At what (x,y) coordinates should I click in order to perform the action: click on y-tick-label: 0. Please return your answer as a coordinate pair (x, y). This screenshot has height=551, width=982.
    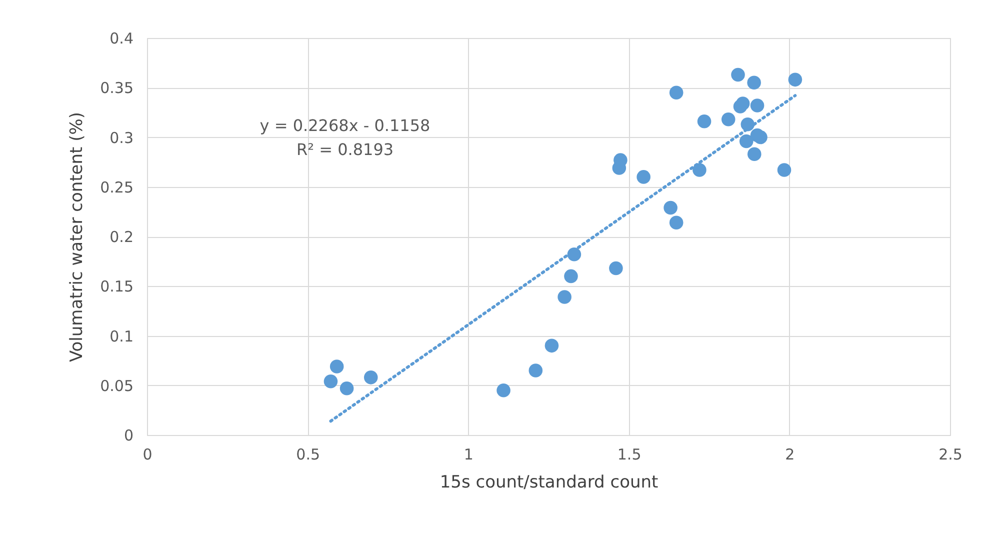
    Looking at the image, I should click on (129, 435).